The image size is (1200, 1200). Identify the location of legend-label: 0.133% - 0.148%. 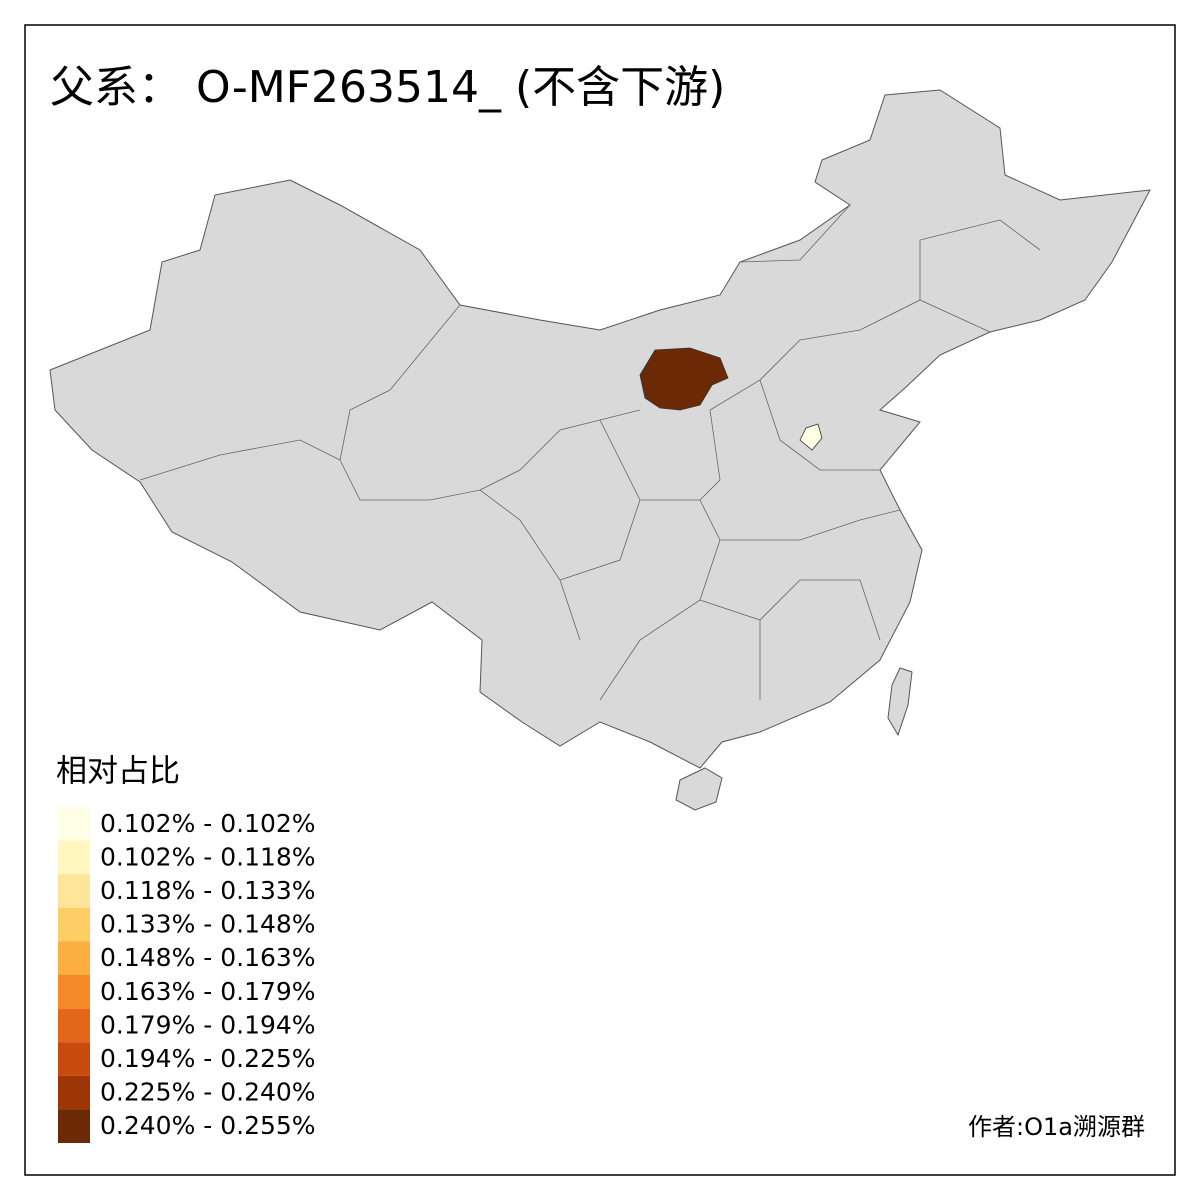
(208, 924).